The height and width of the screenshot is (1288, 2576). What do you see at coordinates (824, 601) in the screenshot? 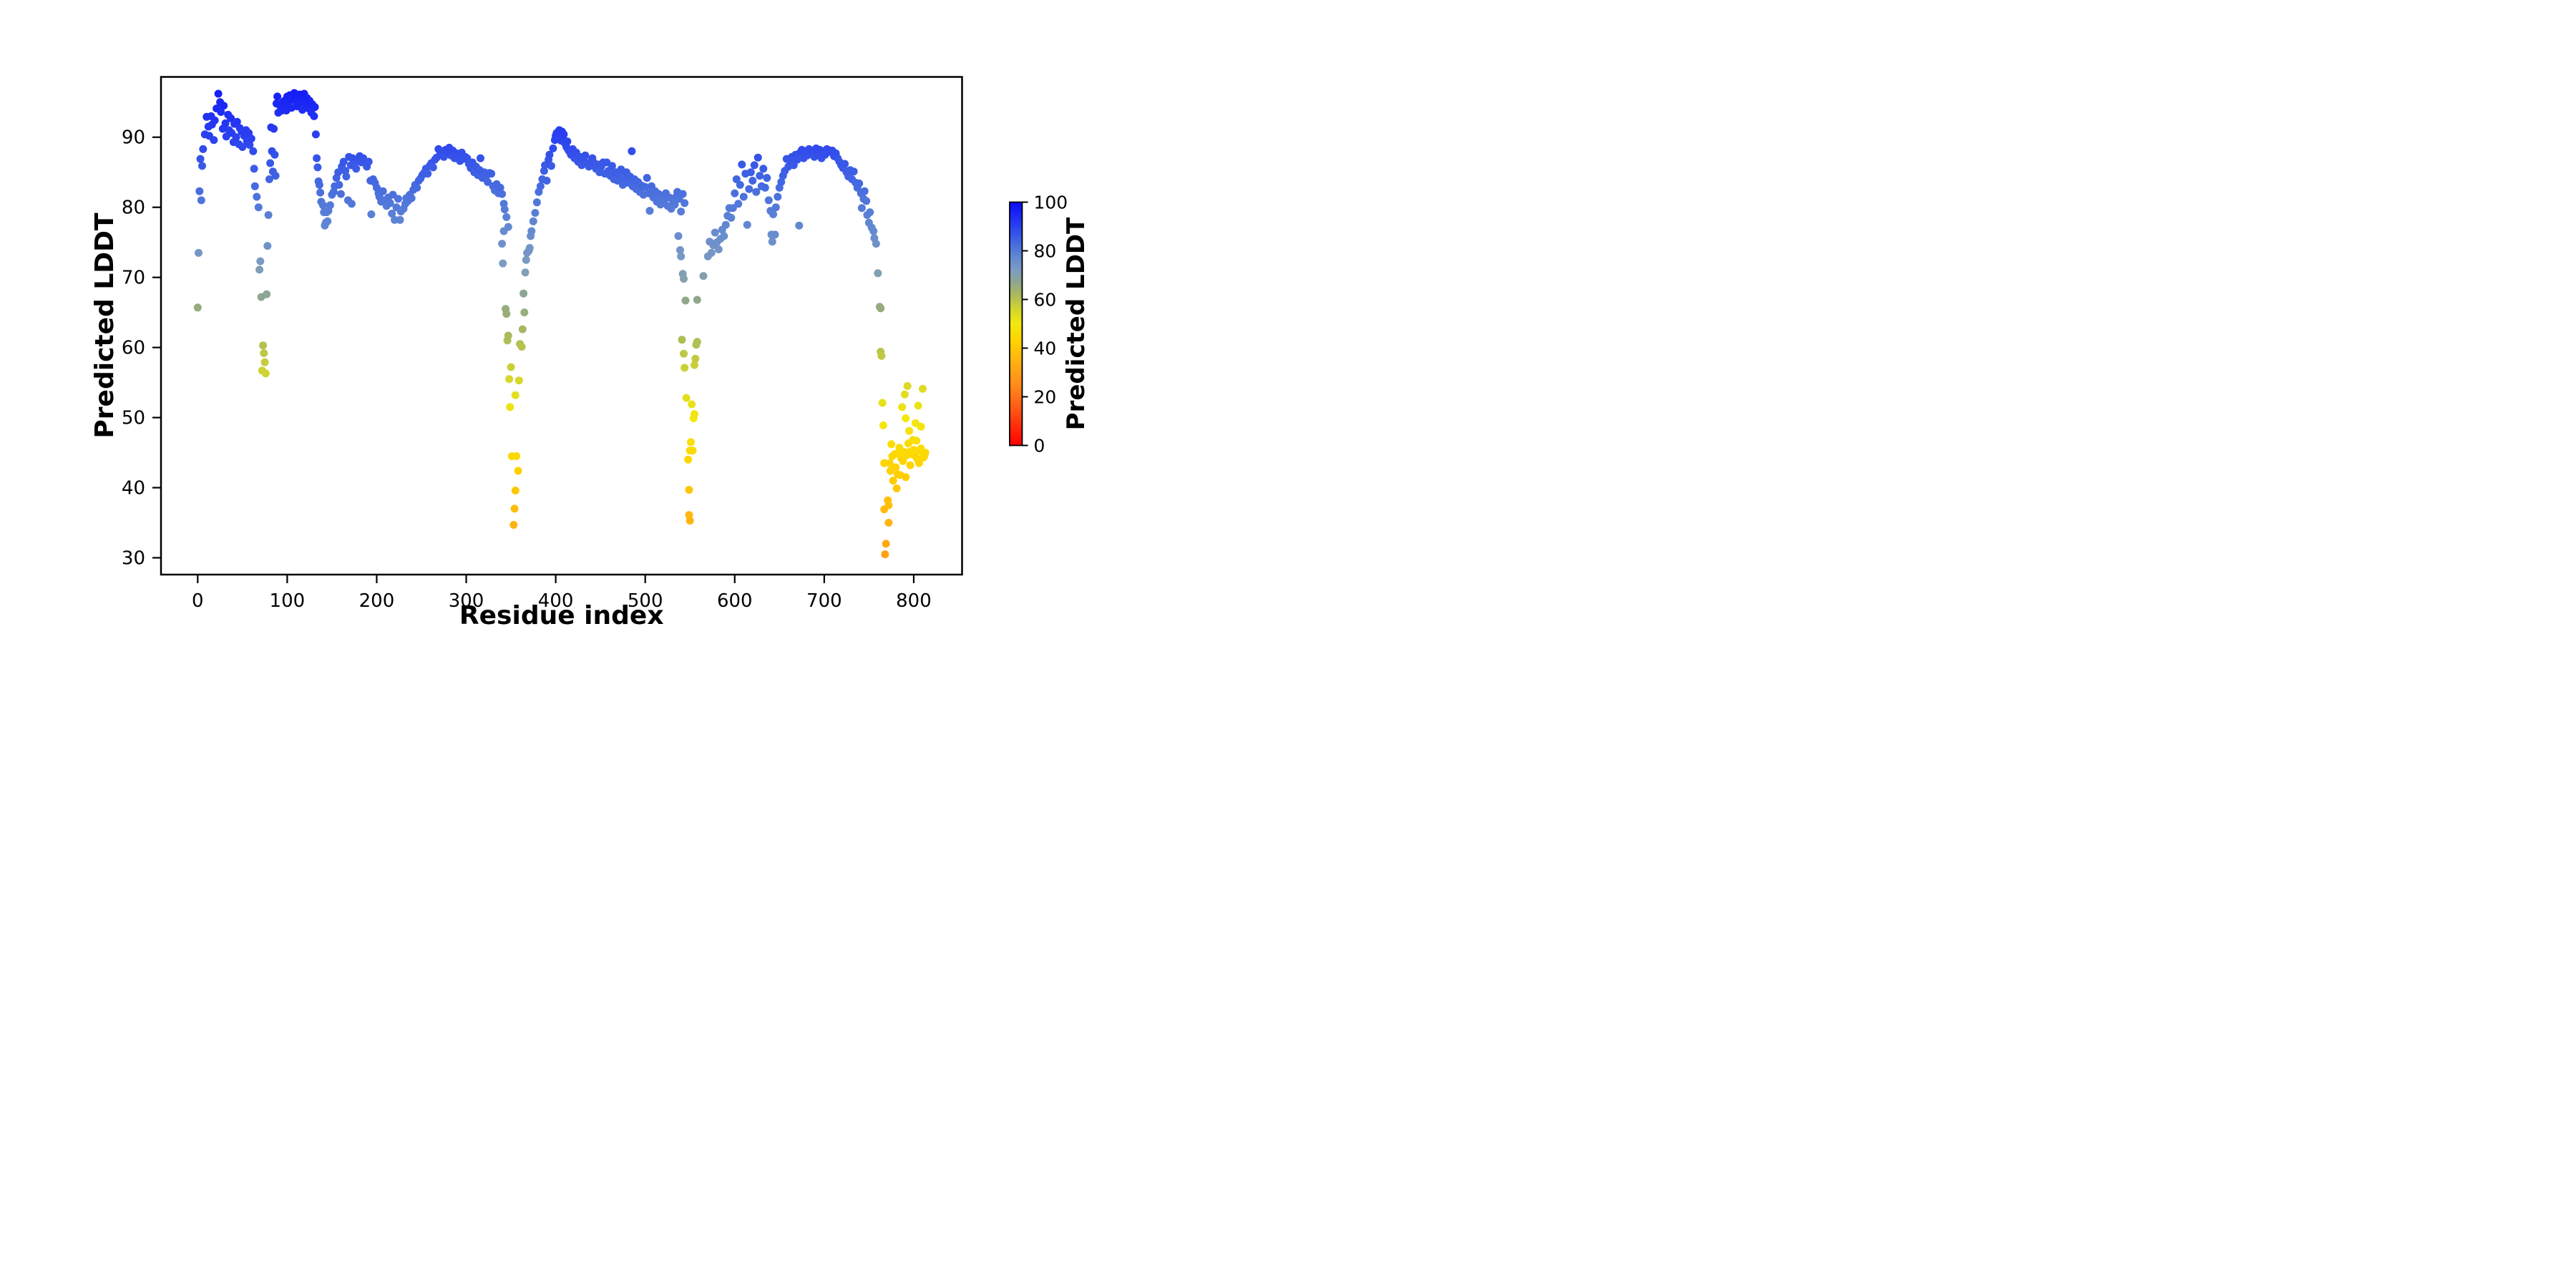
I see `x-tick-label: 700` at bounding box center [824, 601].